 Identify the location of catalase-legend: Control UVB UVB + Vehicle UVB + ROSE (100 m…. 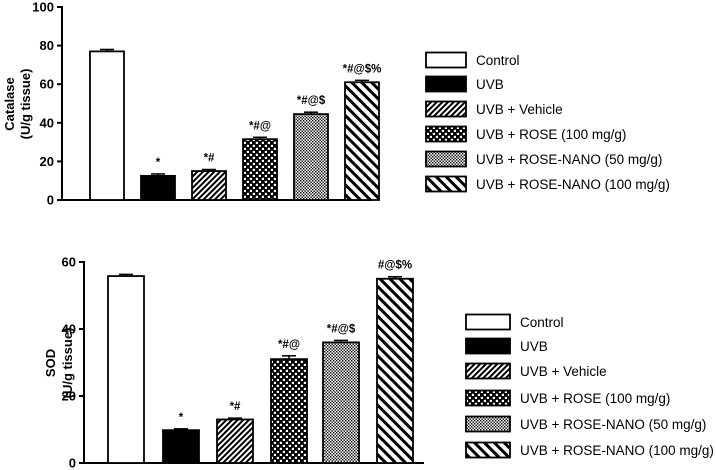
(547, 122).